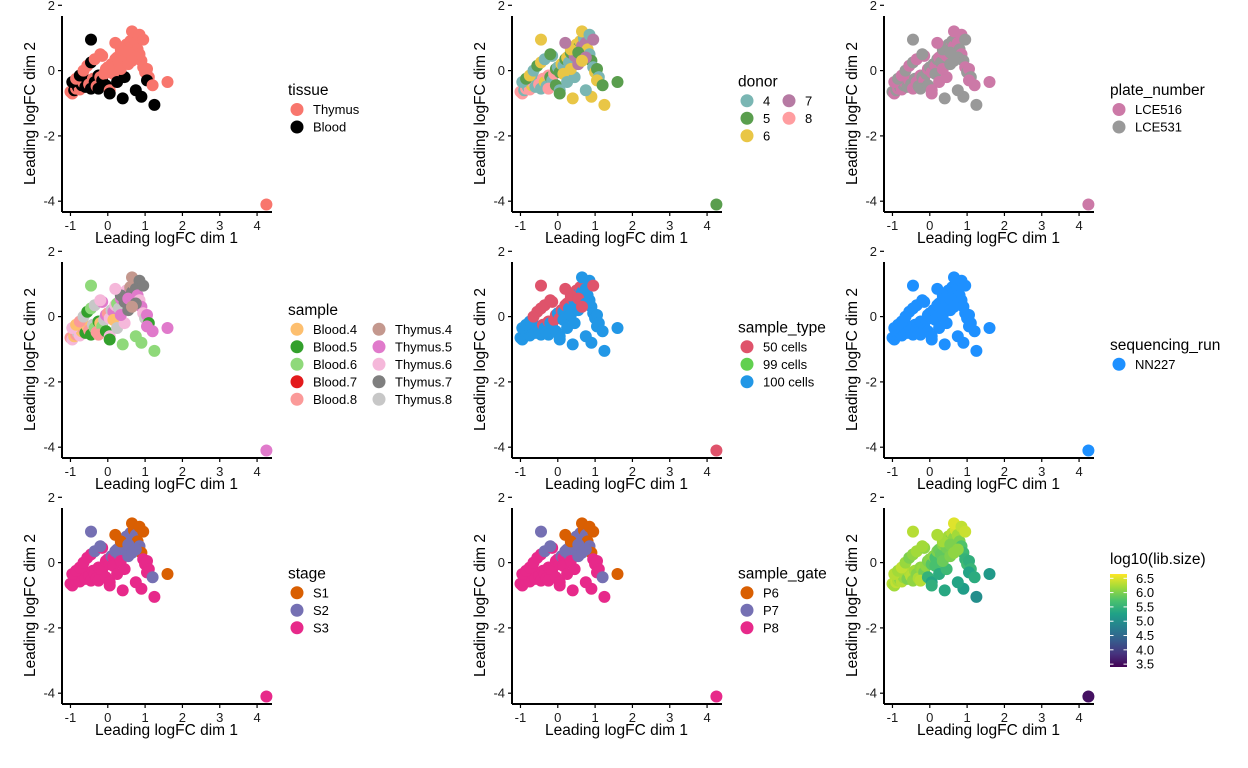  I want to click on legend-plate-number: plate_number LCE516 LCE531, so click(1157, 108).